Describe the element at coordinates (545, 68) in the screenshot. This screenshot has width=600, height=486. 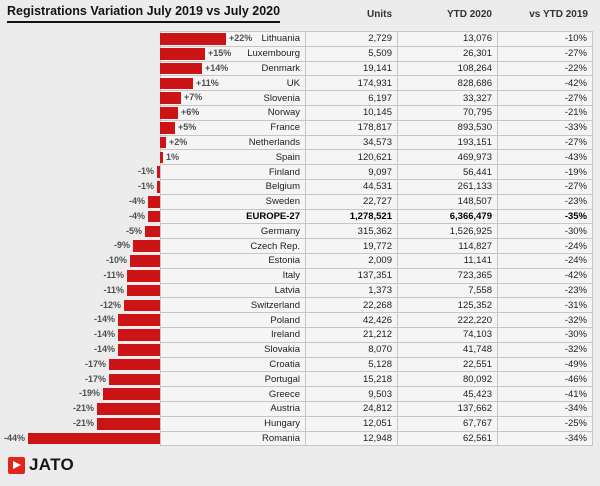
I see `vs-ytd-2019-cell: -22%` at that location.